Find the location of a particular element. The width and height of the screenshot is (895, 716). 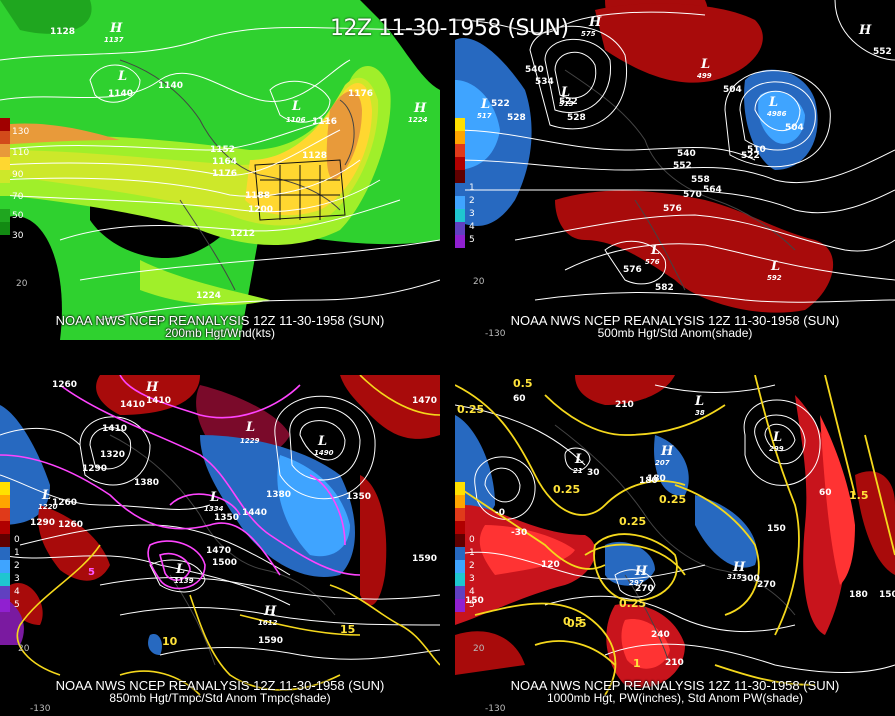

pw-anom-legend is located at coordinates (461, 547).